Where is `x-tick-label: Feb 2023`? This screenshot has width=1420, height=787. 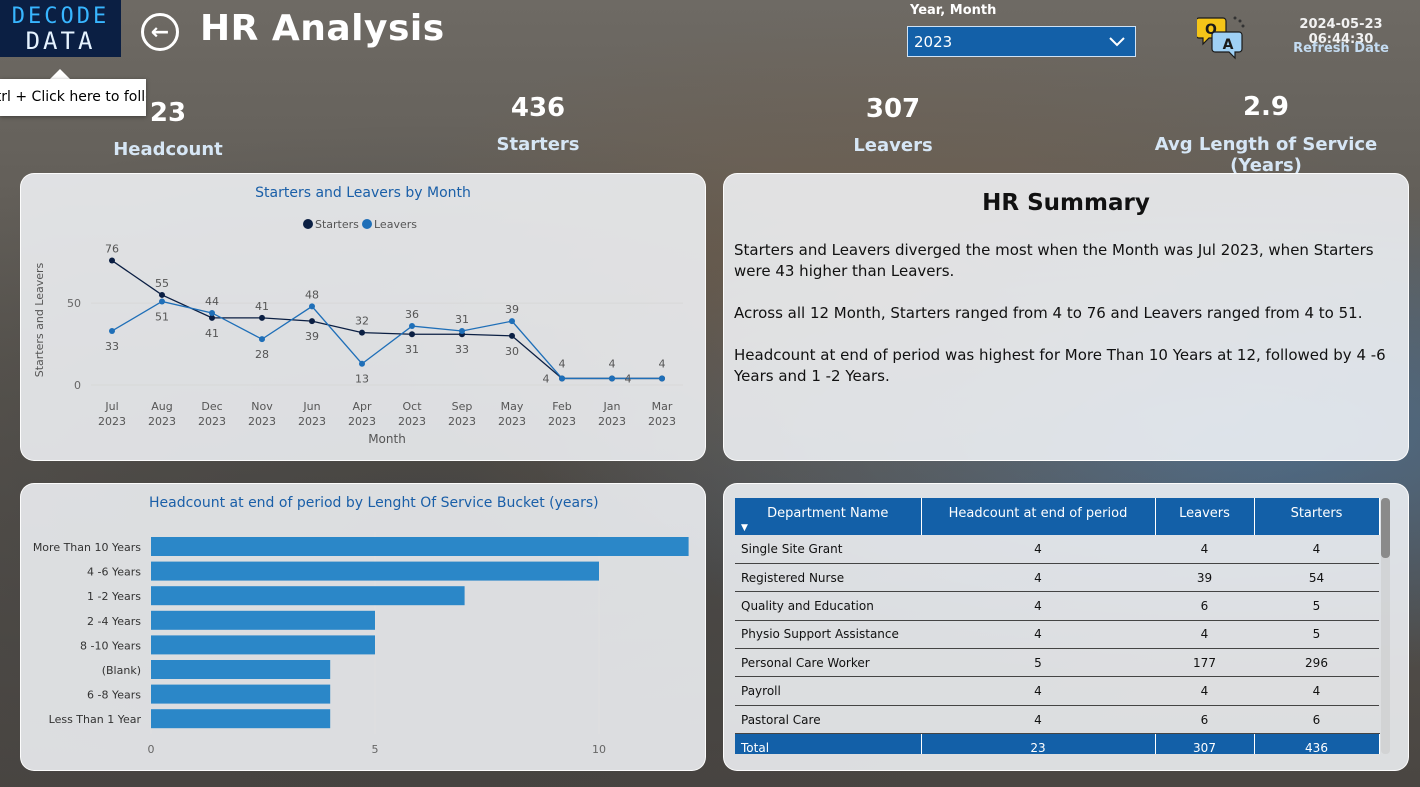
x-tick-label: Feb 2023 is located at coordinates (562, 414).